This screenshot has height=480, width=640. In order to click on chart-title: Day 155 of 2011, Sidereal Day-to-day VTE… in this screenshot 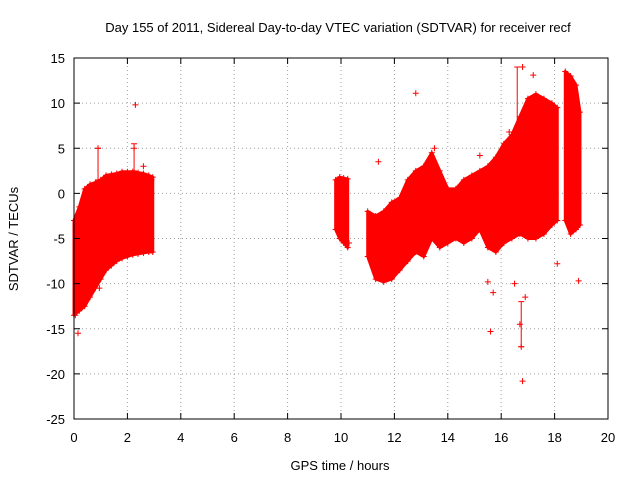, I will do `click(338, 27)`.